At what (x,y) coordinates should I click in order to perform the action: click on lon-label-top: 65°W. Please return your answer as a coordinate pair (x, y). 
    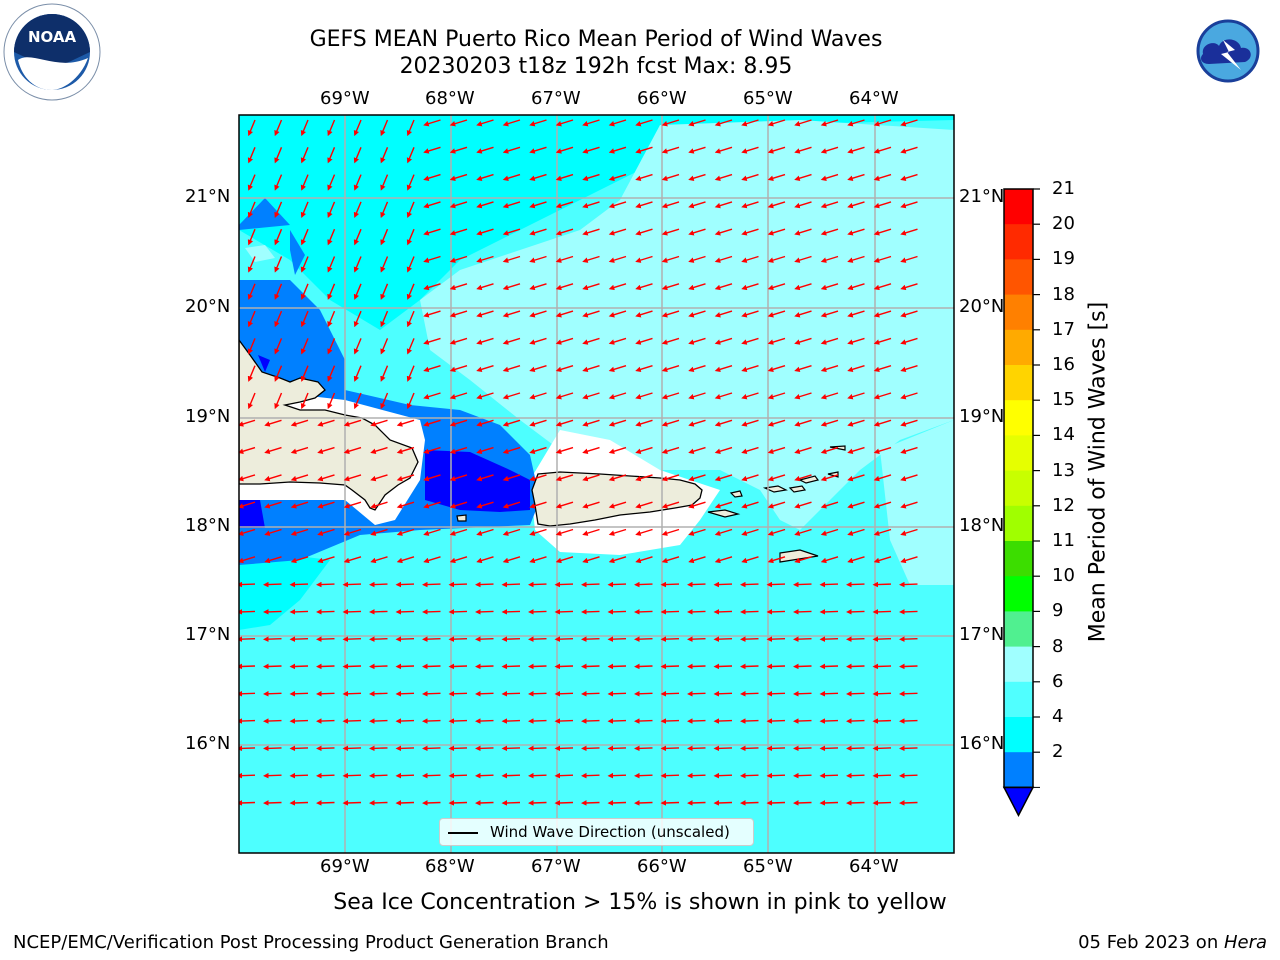
    Looking at the image, I should click on (768, 98).